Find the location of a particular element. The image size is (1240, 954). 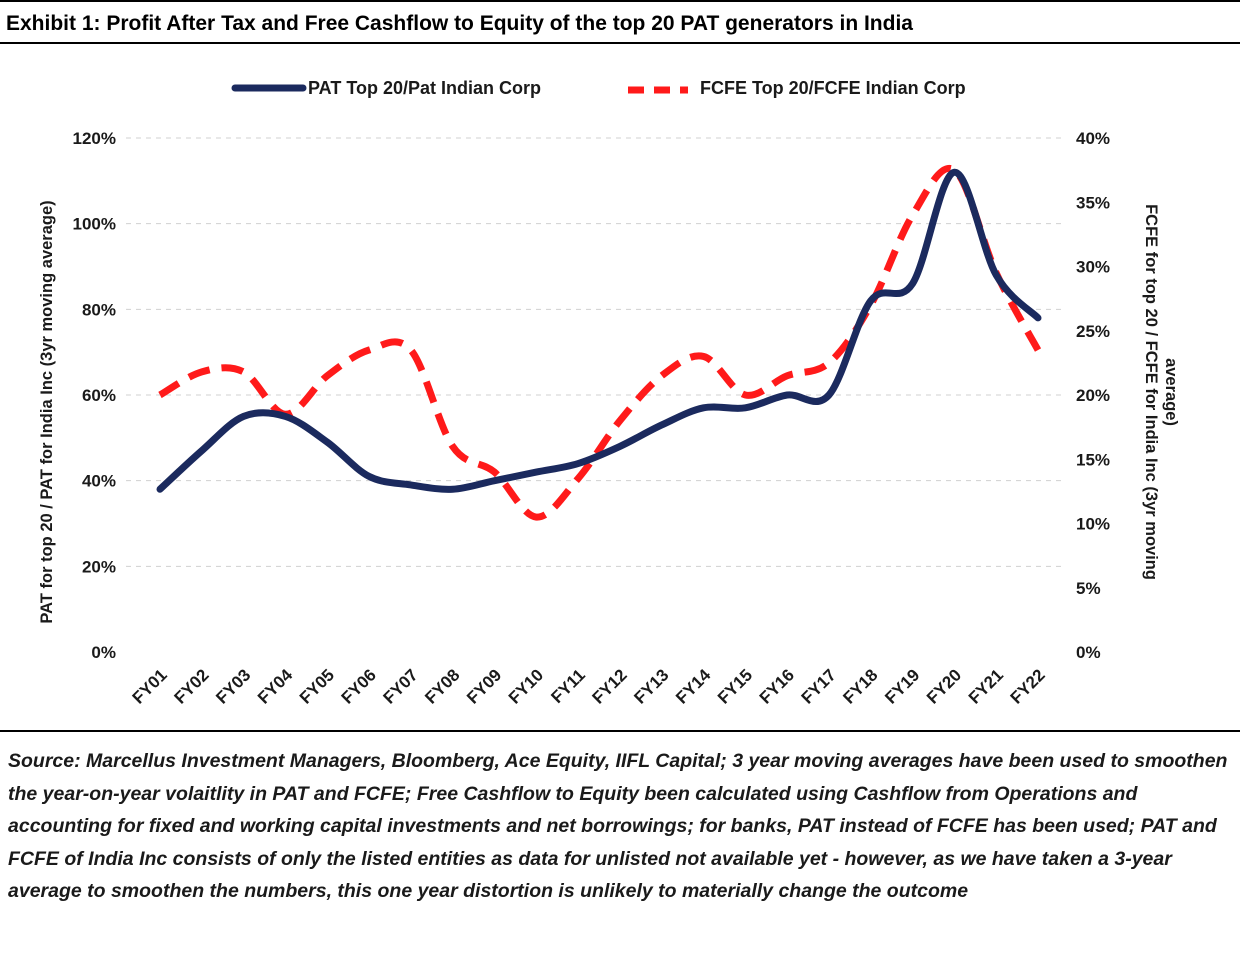

x-tick-label: FY07 is located at coordinates (401, 686).